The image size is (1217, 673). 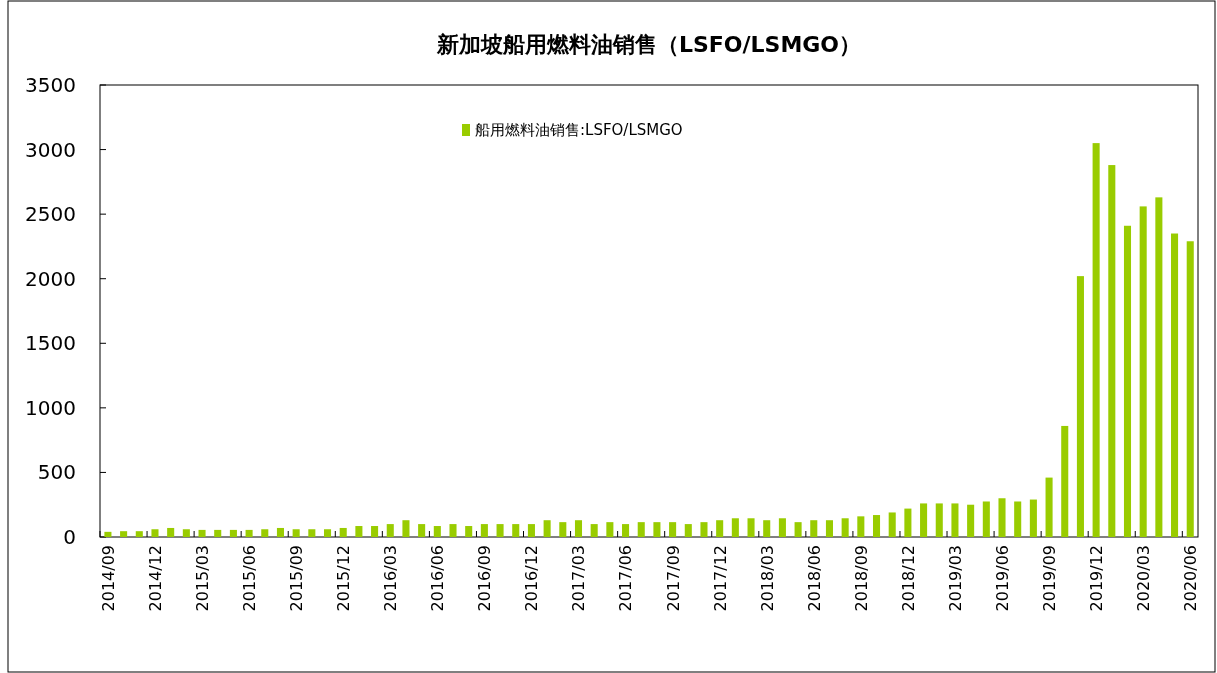 I want to click on x-tick-label: 2016/12, so click(x=532, y=578).